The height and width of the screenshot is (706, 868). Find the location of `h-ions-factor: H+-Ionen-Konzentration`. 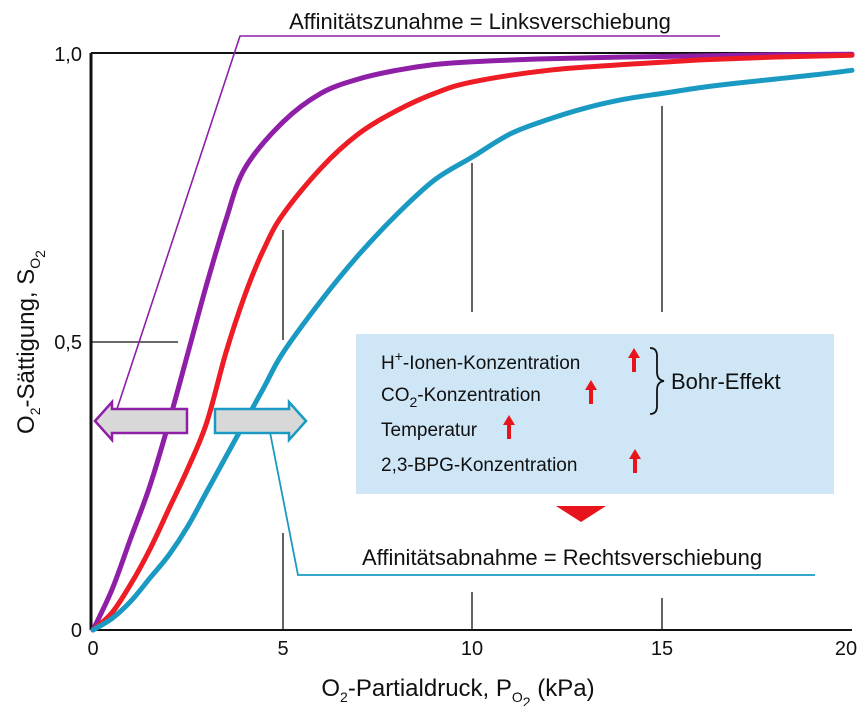

h-ions-factor: H+-Ionen-Konzentration is located at coordinates (480, 361).